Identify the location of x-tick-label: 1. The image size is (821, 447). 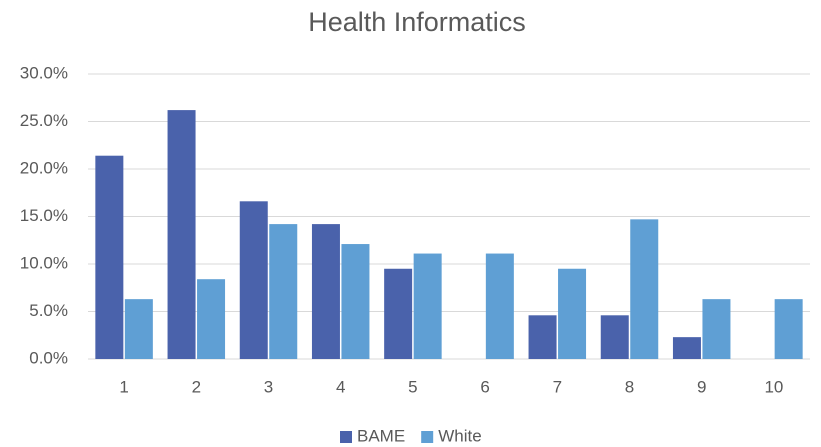
(123, 386).